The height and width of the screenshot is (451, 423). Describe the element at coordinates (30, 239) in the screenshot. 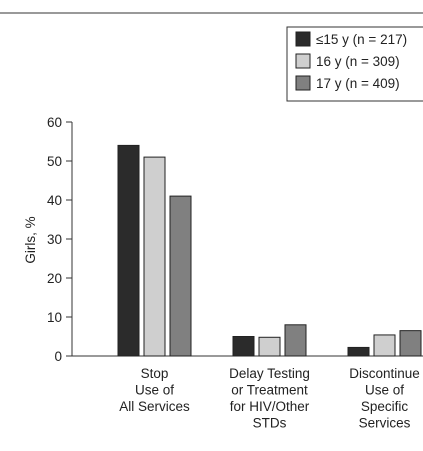

I see `y-axis-title: Girls, %` at that location.